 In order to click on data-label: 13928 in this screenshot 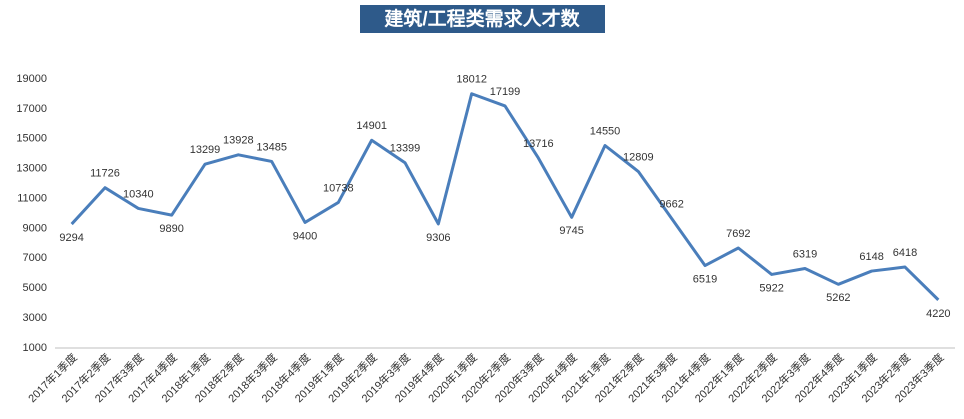, I will do `click(238, 141)`.